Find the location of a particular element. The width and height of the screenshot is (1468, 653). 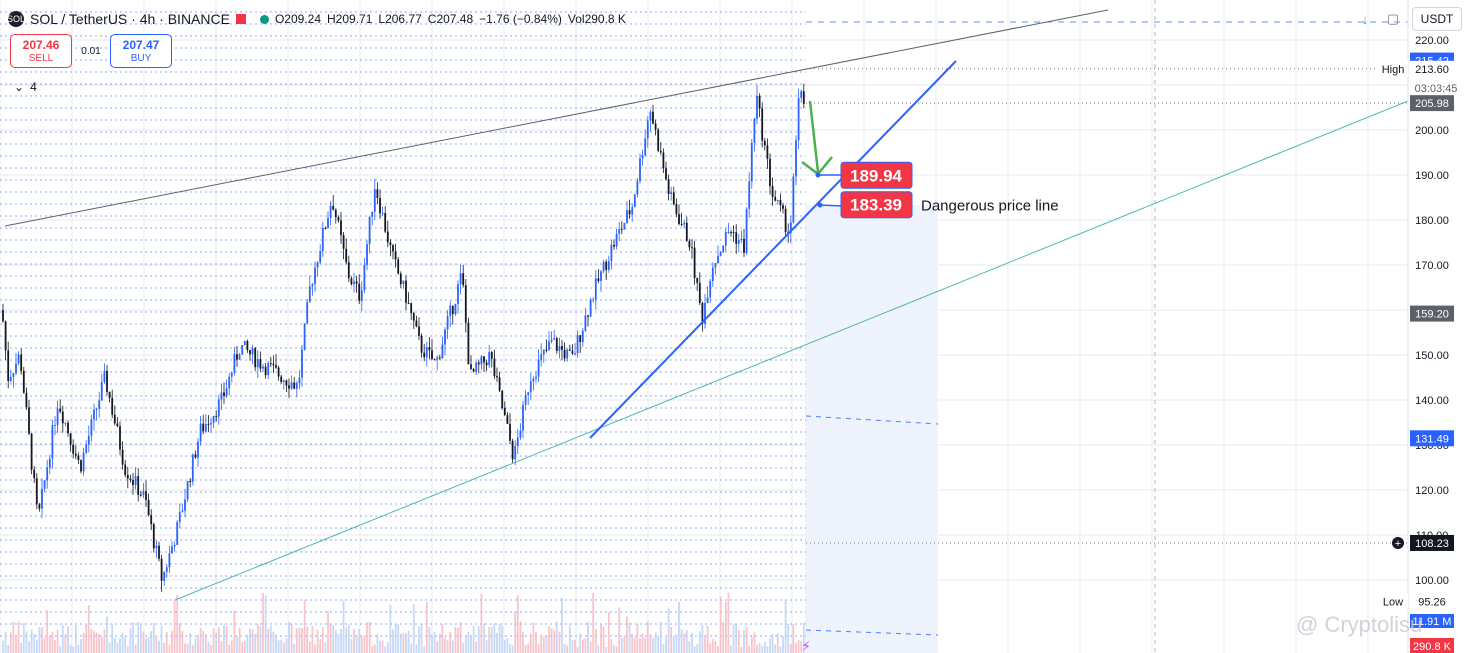

fullscreen-icon: ▢ is located at coordinates (1393, 18).